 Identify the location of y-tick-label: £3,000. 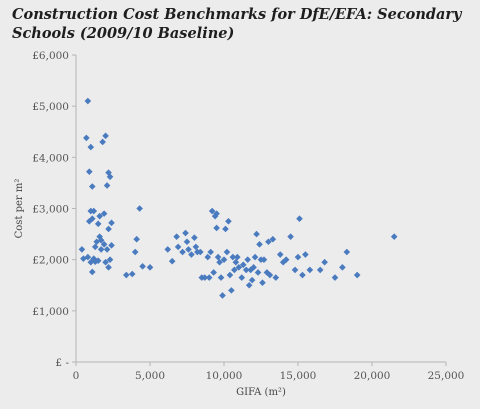
(50, 210).